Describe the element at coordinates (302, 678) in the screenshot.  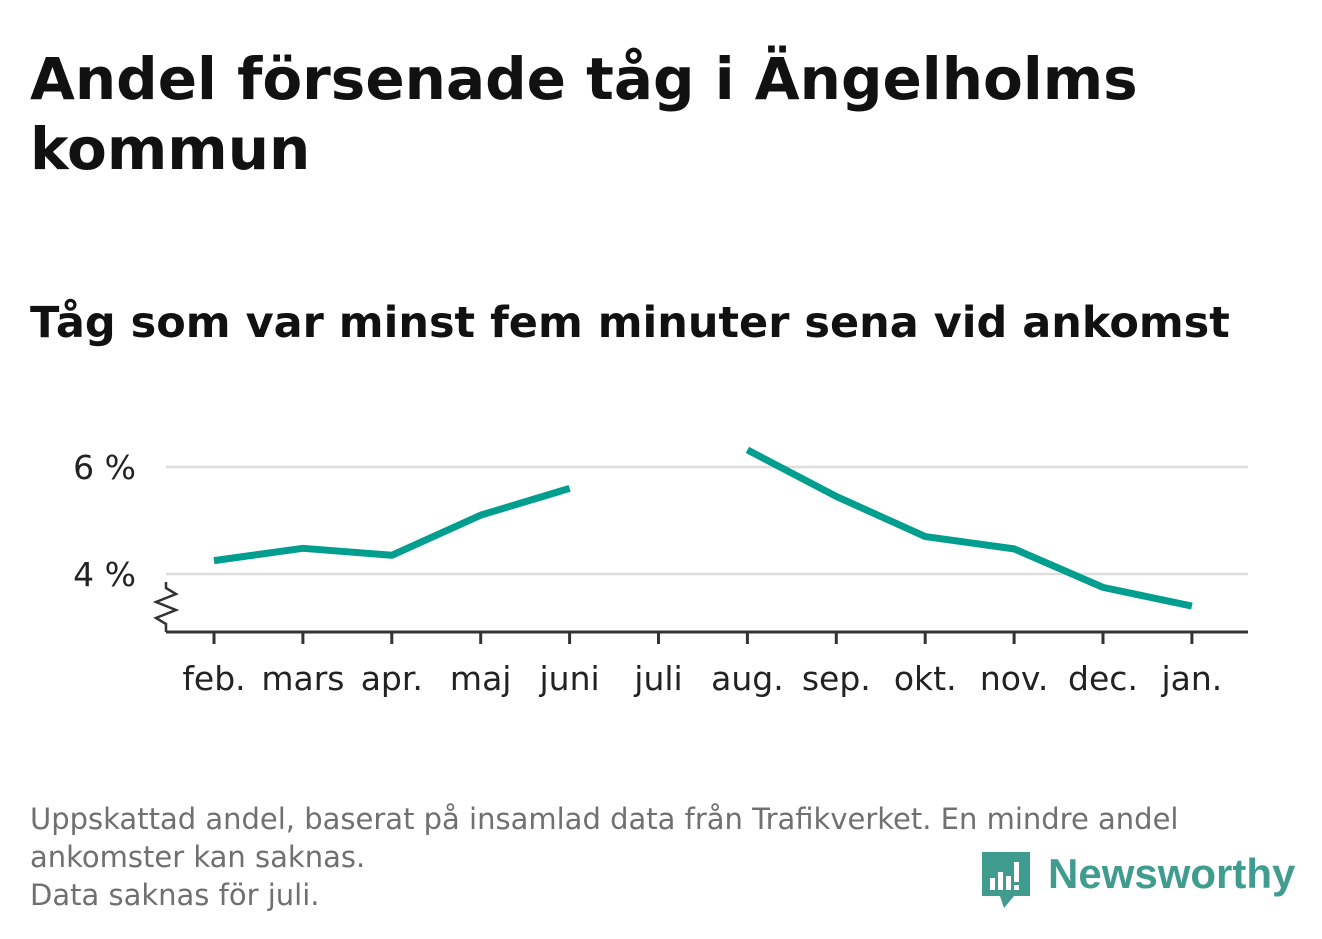
I see `x-tick-label: mars` at that location.